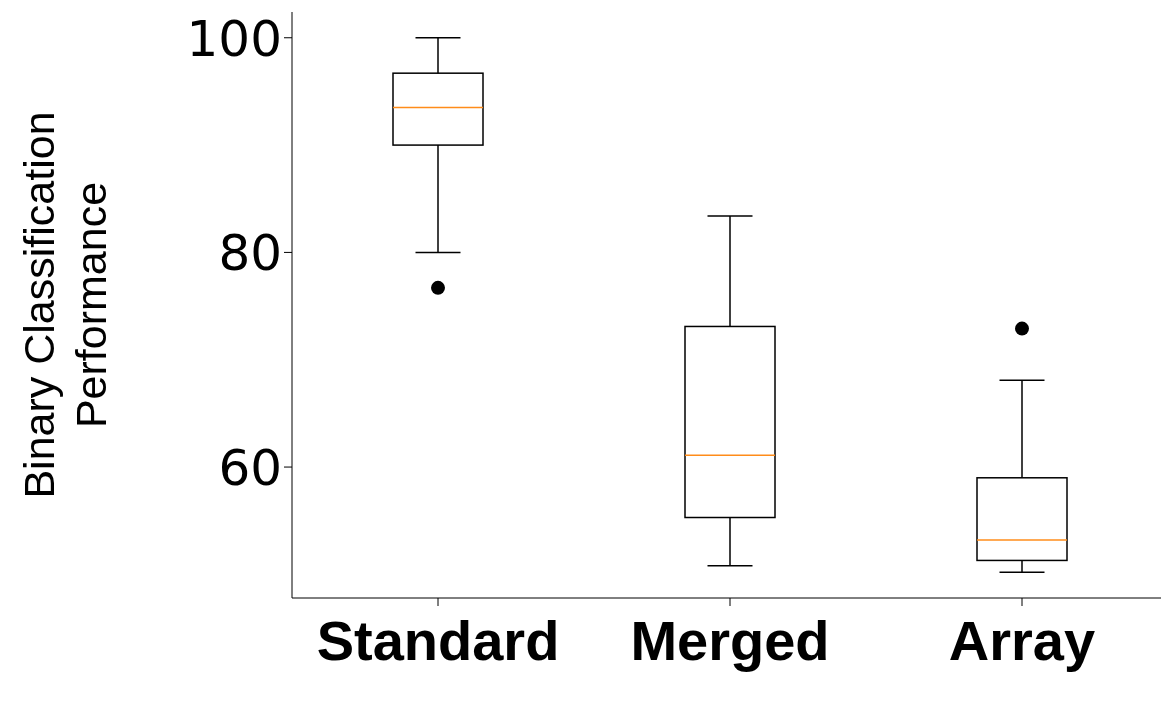  What do you see at coordinates (438, 640) in the screenshot?
I see `x-tick-label: Standard` at bounding box center [438, 640].